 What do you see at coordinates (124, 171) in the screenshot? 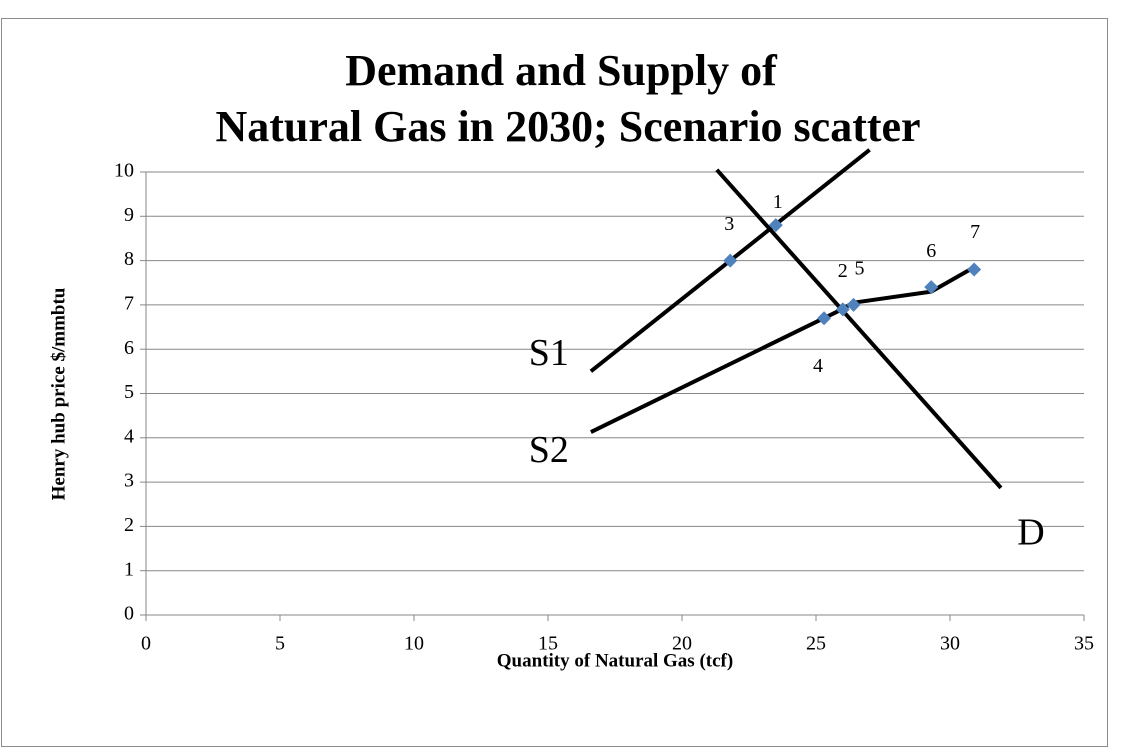
I see `y-tick-label: 10` at bounding box center [124, 171].